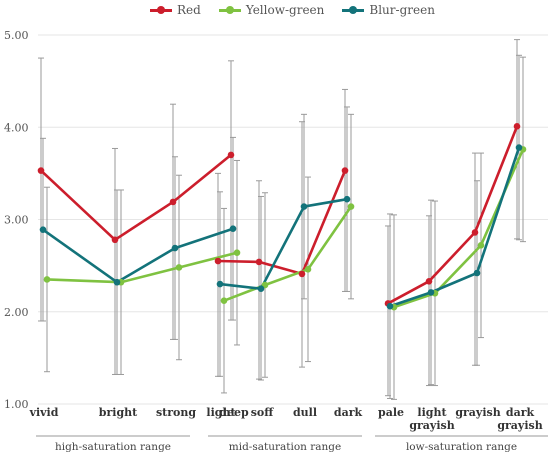 The image size is (550, 455). Describe the element at coordinates (302, 274) in the screenshot. I see `point-red-dull` at that location.